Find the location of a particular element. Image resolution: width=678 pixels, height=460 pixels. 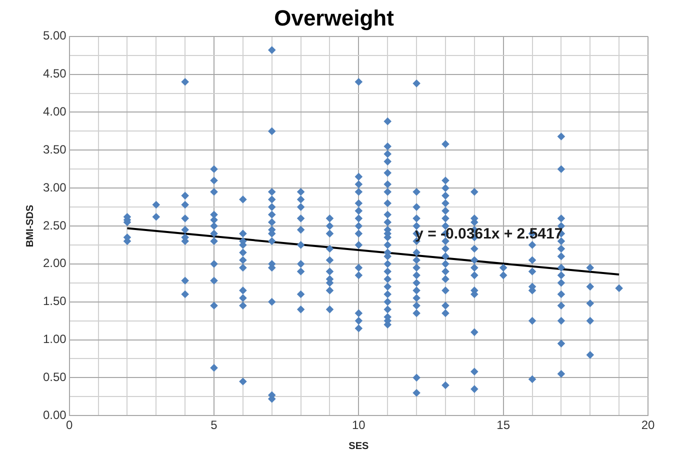

x-tick-label: 10 is located at coordinates (359, 425).